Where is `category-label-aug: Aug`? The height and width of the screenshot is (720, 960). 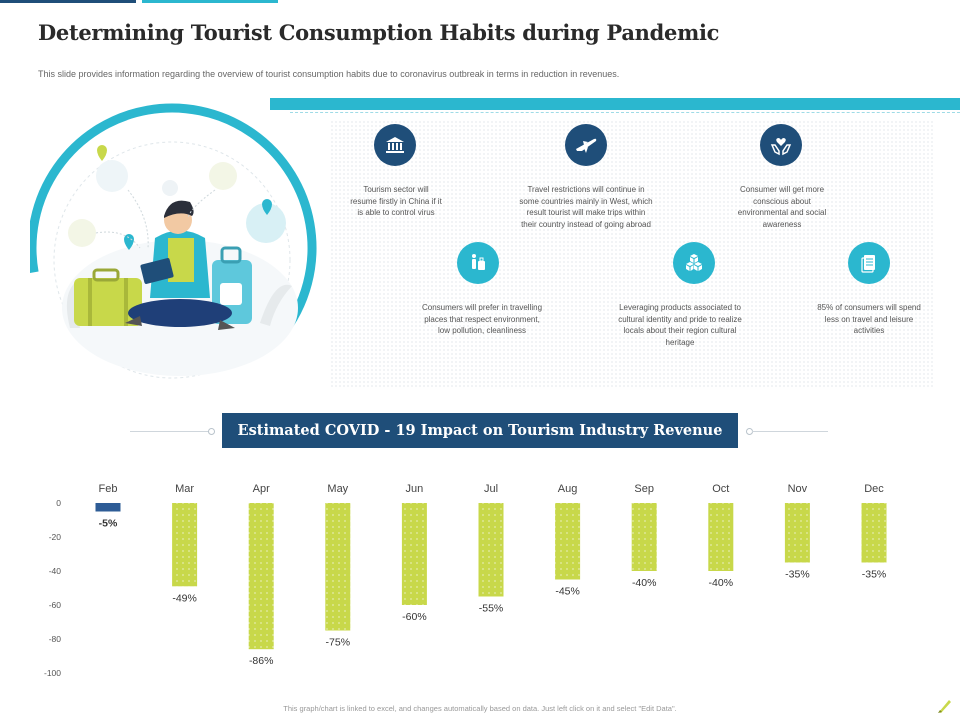 category-label-aug: Aug is located at coordinates (568, 489).